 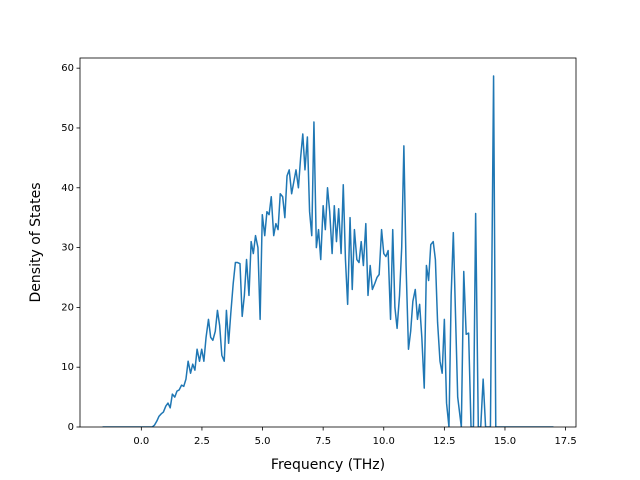 What do you see at coordinates (141, 441) in the screenshot?
I see `x-tick-label: 0.0` at bounding box center [141, 441].